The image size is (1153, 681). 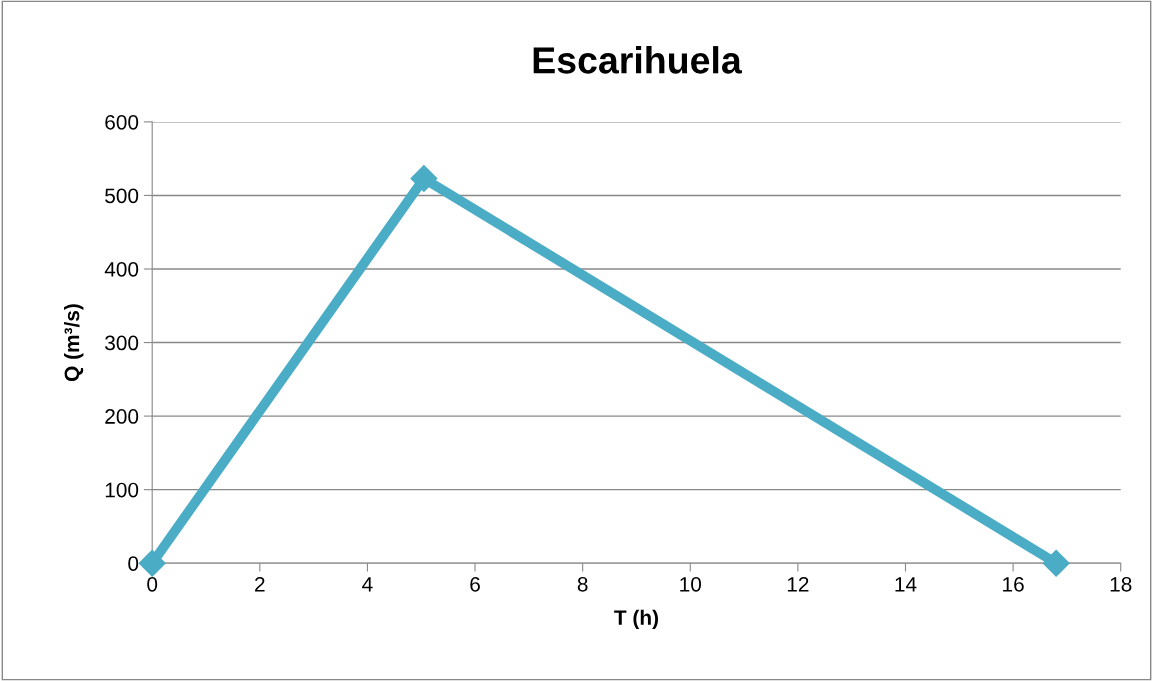 What do you see at coordinates (798, 584) in the screenshot?
I see `x-tick-label: 12` at bounding box center [798, 584].